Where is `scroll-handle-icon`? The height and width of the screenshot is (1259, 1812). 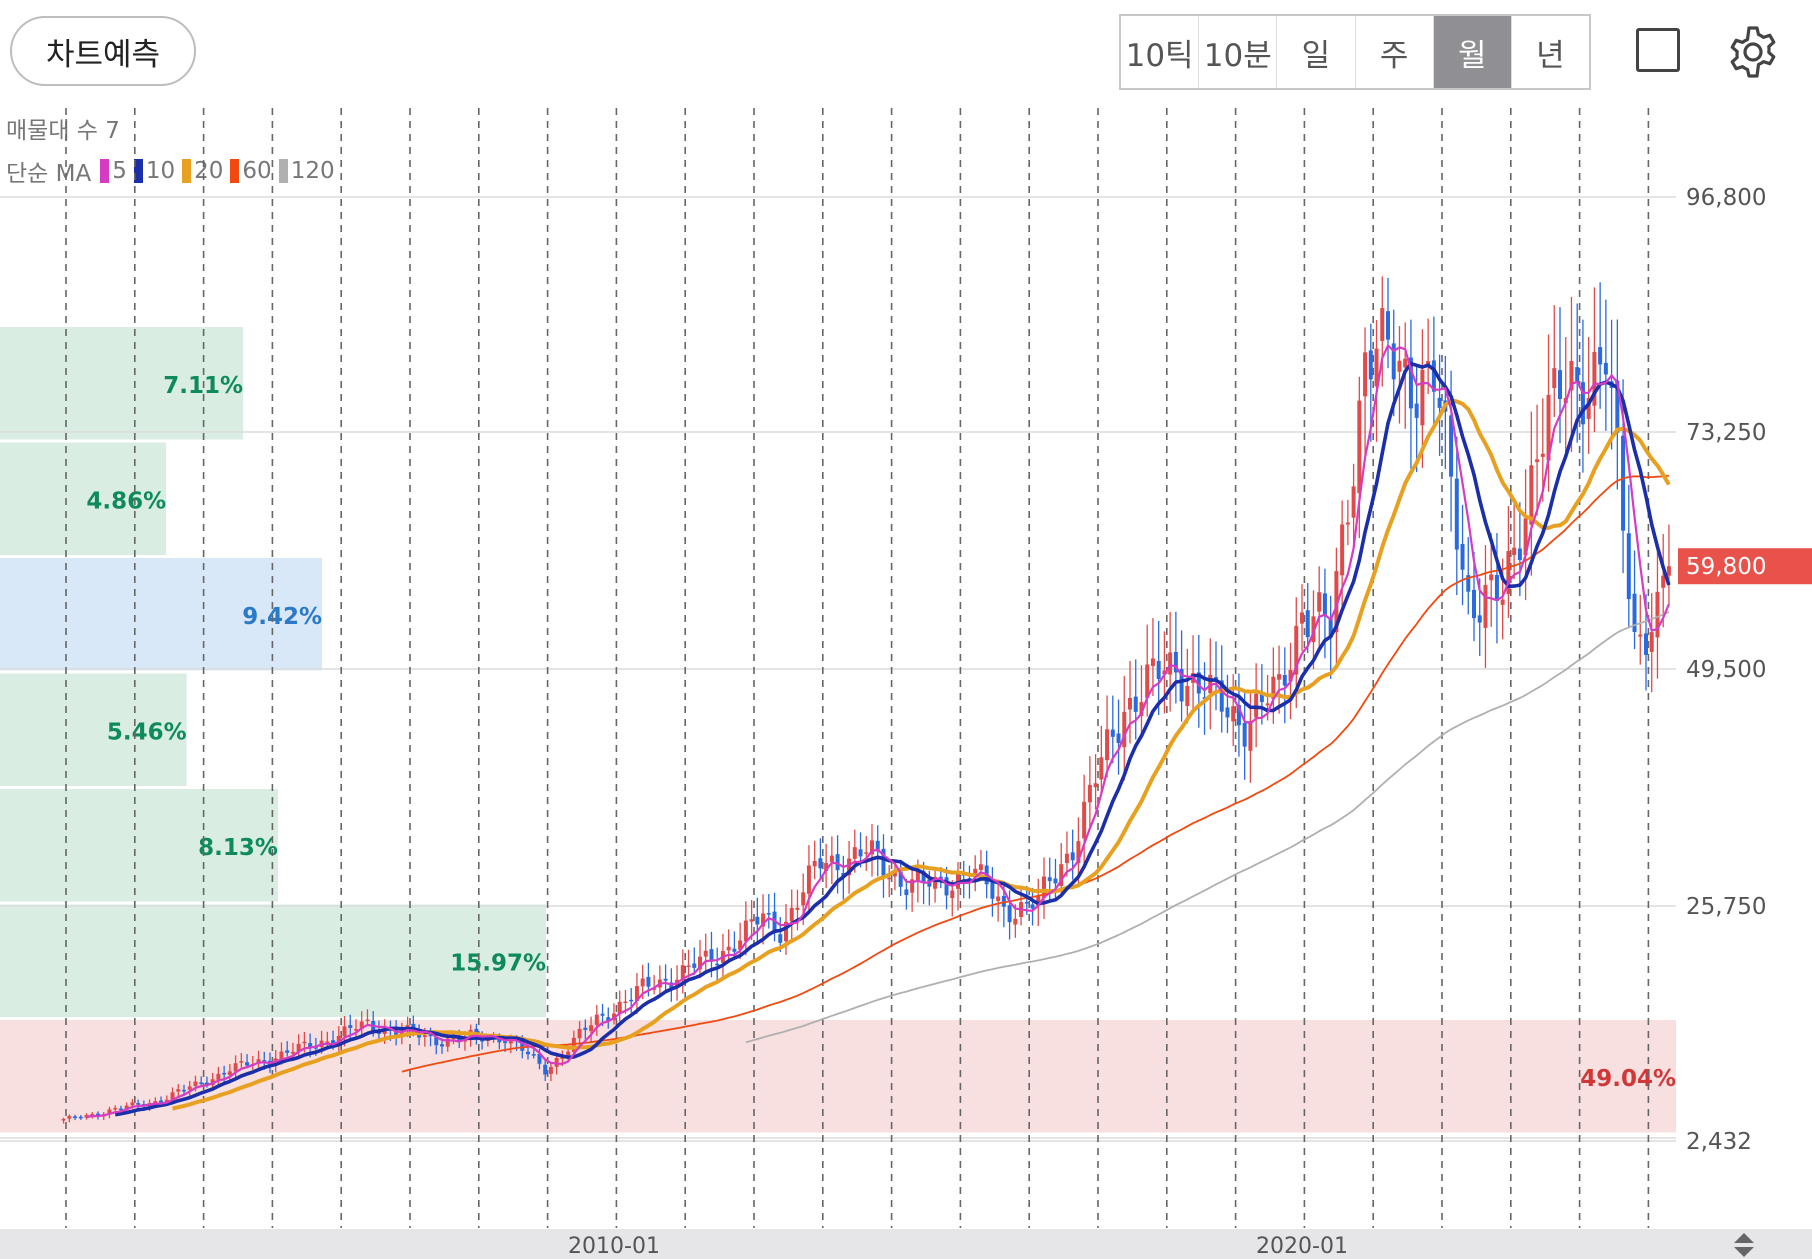
scroll-handle-icon is located at coordinates (1744, 1245).